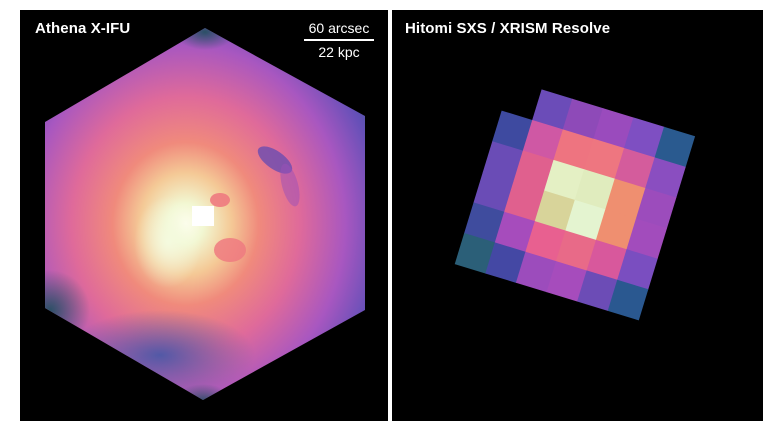 This screenshot has height=432, width=780. Describe the element at coordinates (339, 51) in the screenshot. I see `scale-bar-kpc-label: 22 kpc` at that location.